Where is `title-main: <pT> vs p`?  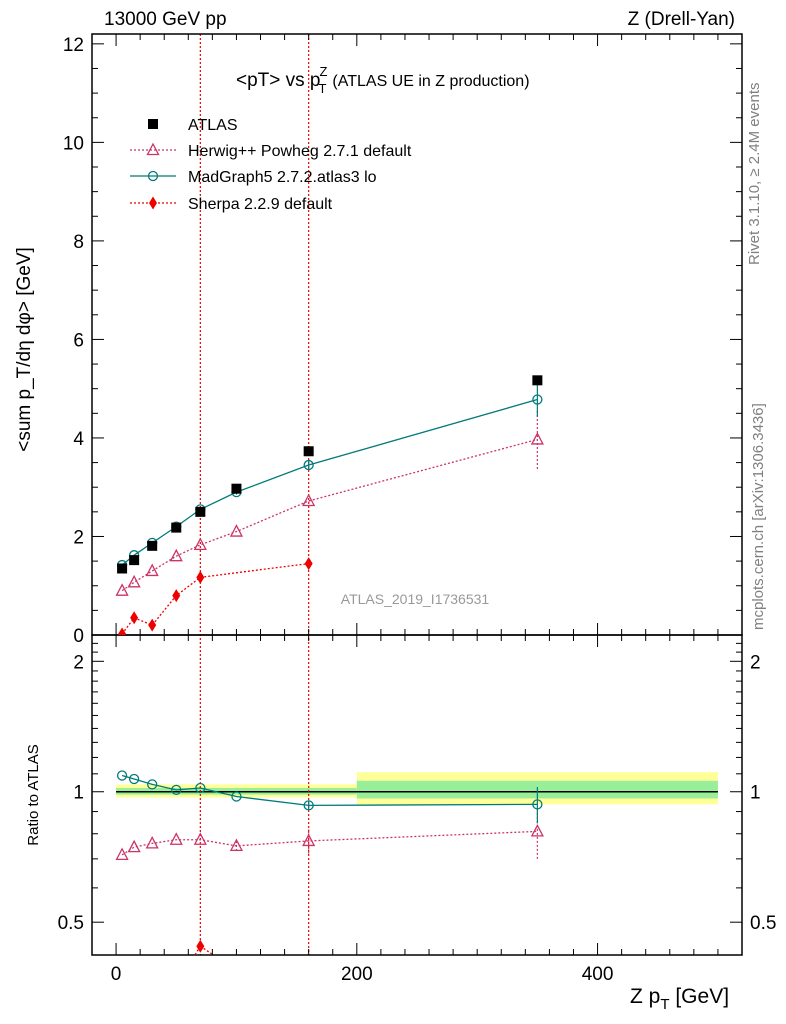 title-main: <pT> vs p is located at coordinates (278, 80).